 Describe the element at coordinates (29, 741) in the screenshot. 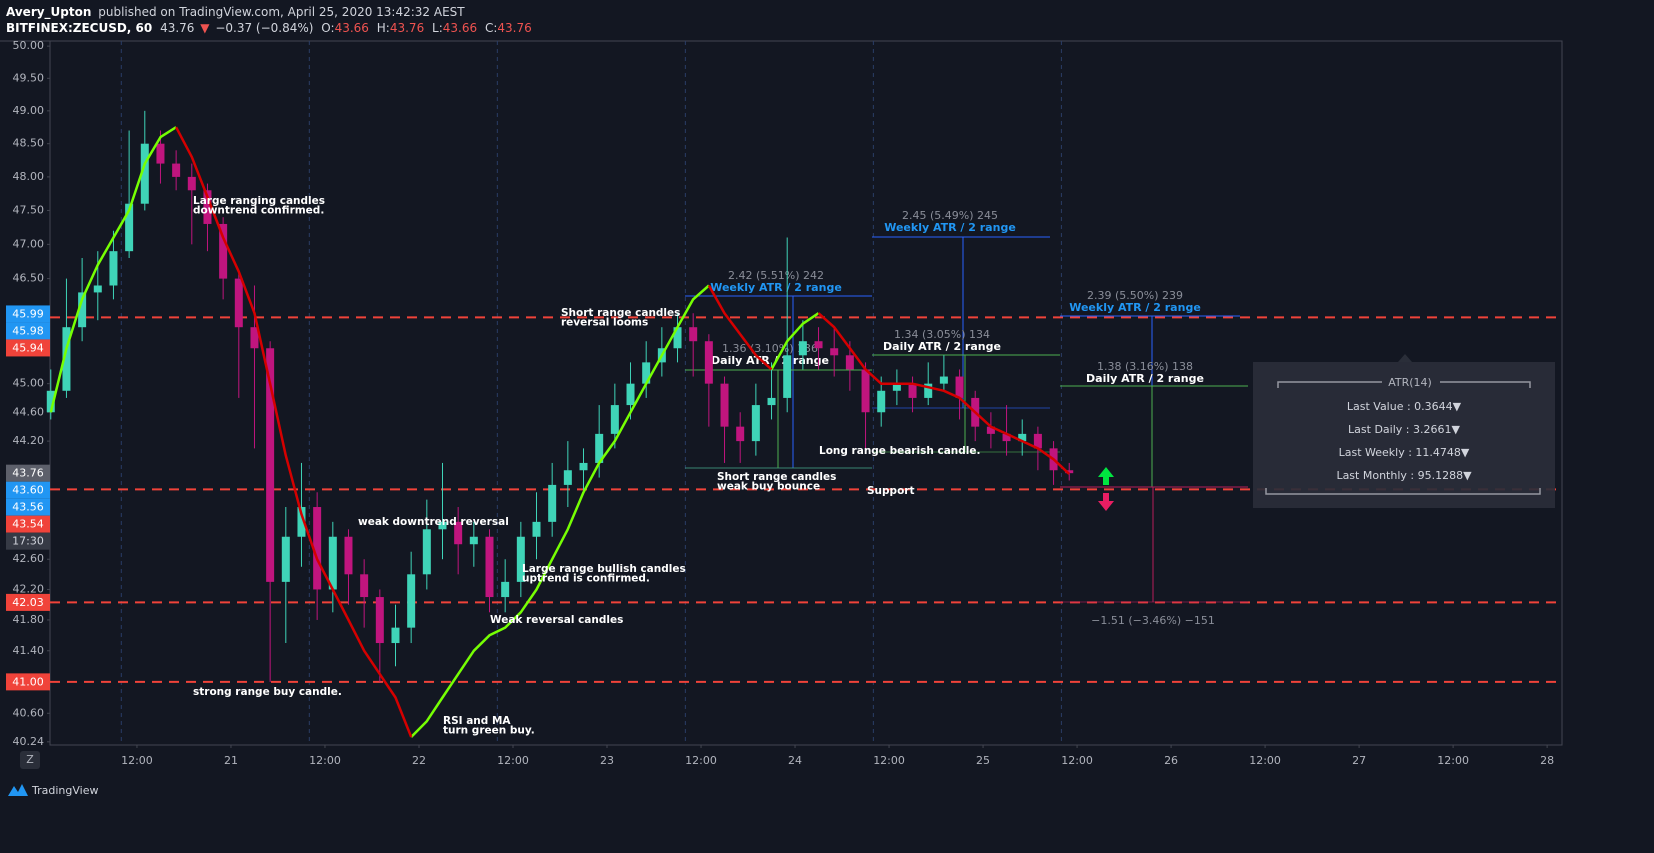

I see `y-tick-label: 40.24` at that location.